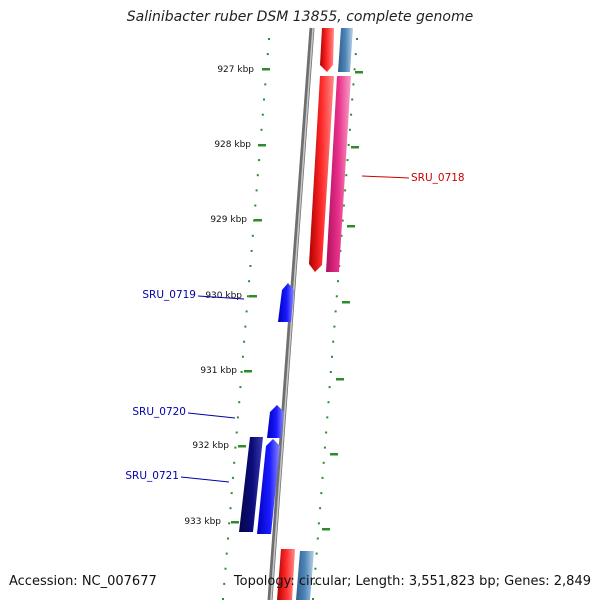 Image resolution: width=600 pixels, height=600 pixels. I want to click on tick-927: 927 kbp, so click(243, 70).